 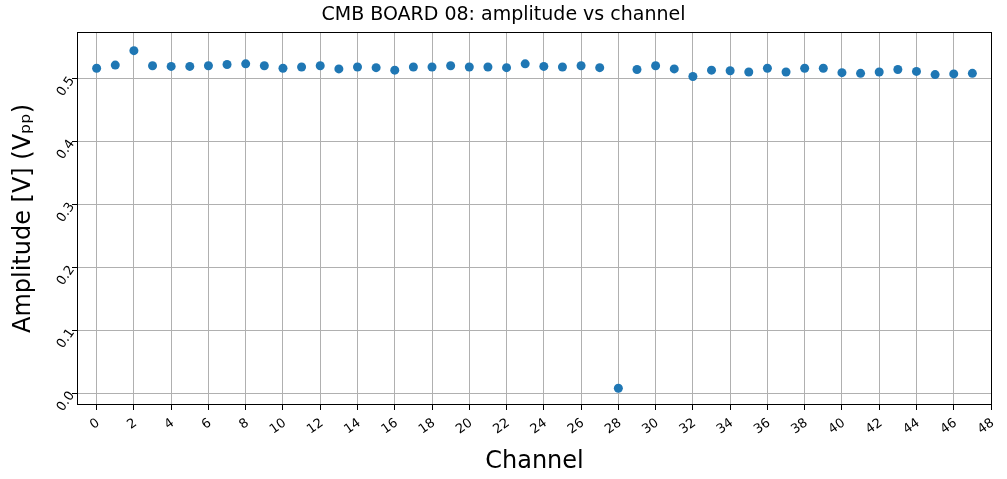 I want to click on y-tick-label: 0.3, so click(x=65, y=212).